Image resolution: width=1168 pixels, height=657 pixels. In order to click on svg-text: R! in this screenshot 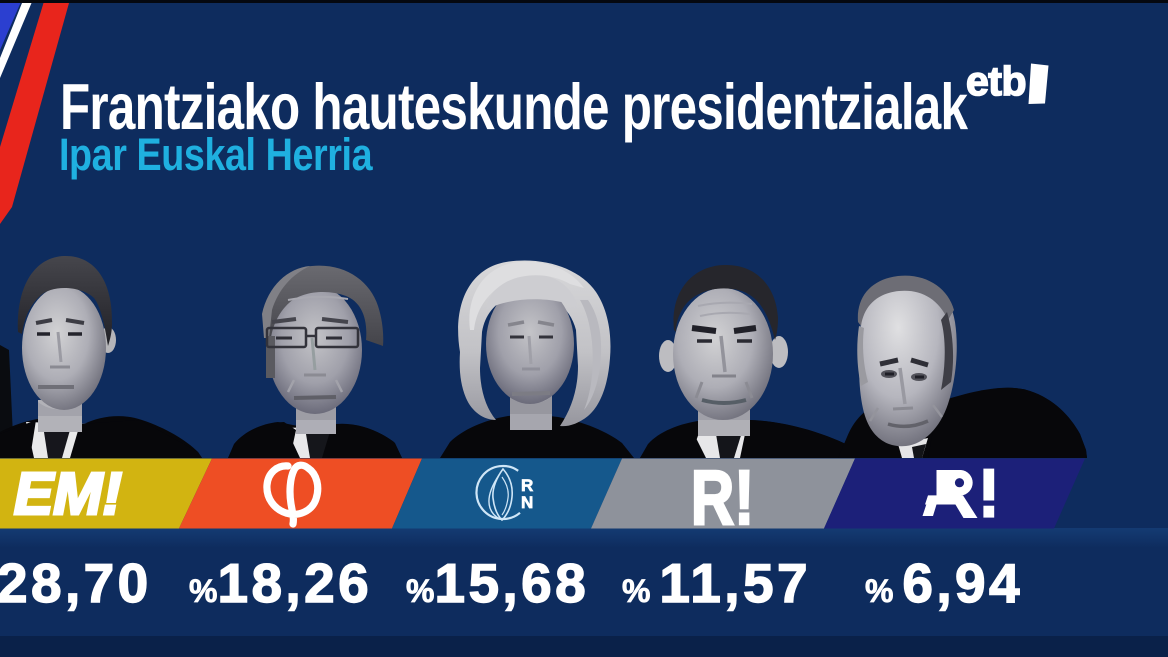, I will do `click(722, 497)`.